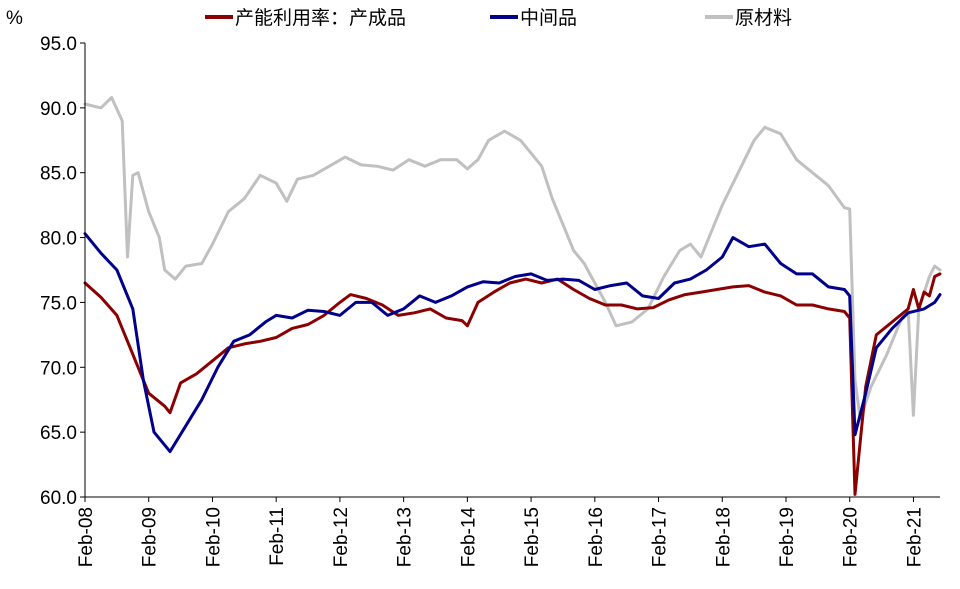  What do you see at coordinates (914, 537) in the screenshot?
I see `x-tick-label: Feb-21` at bounding box center [914, 537].